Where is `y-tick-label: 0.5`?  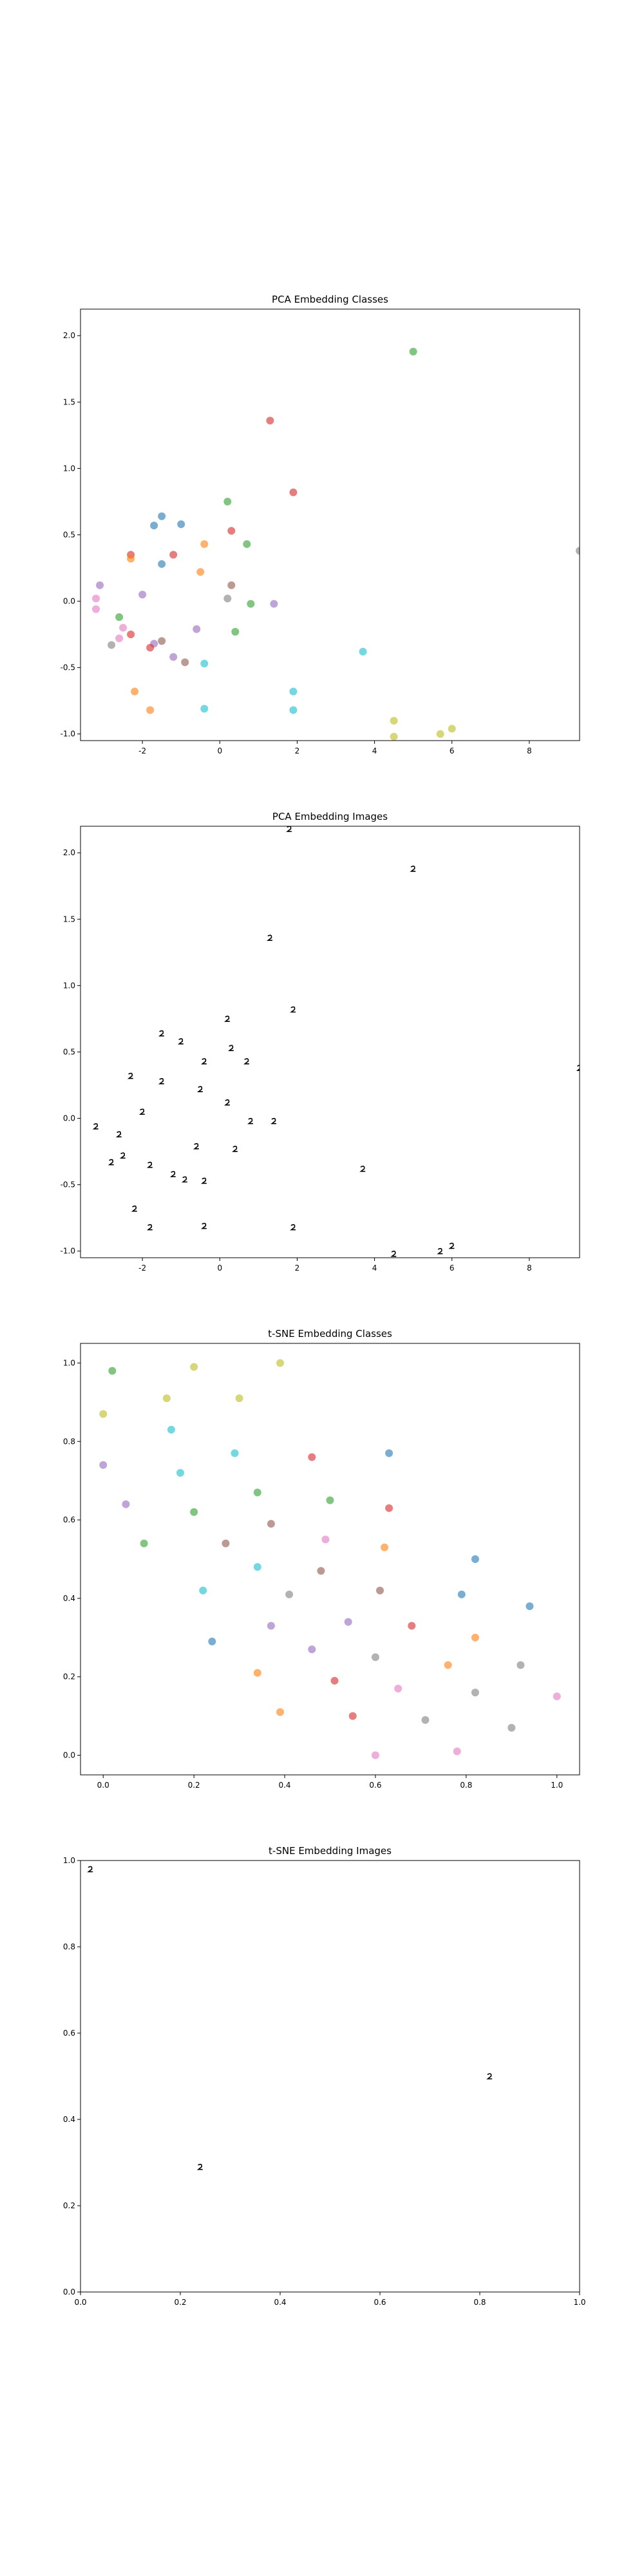
y-tick-label: 0.5 is located at coordinates (69, 1051).